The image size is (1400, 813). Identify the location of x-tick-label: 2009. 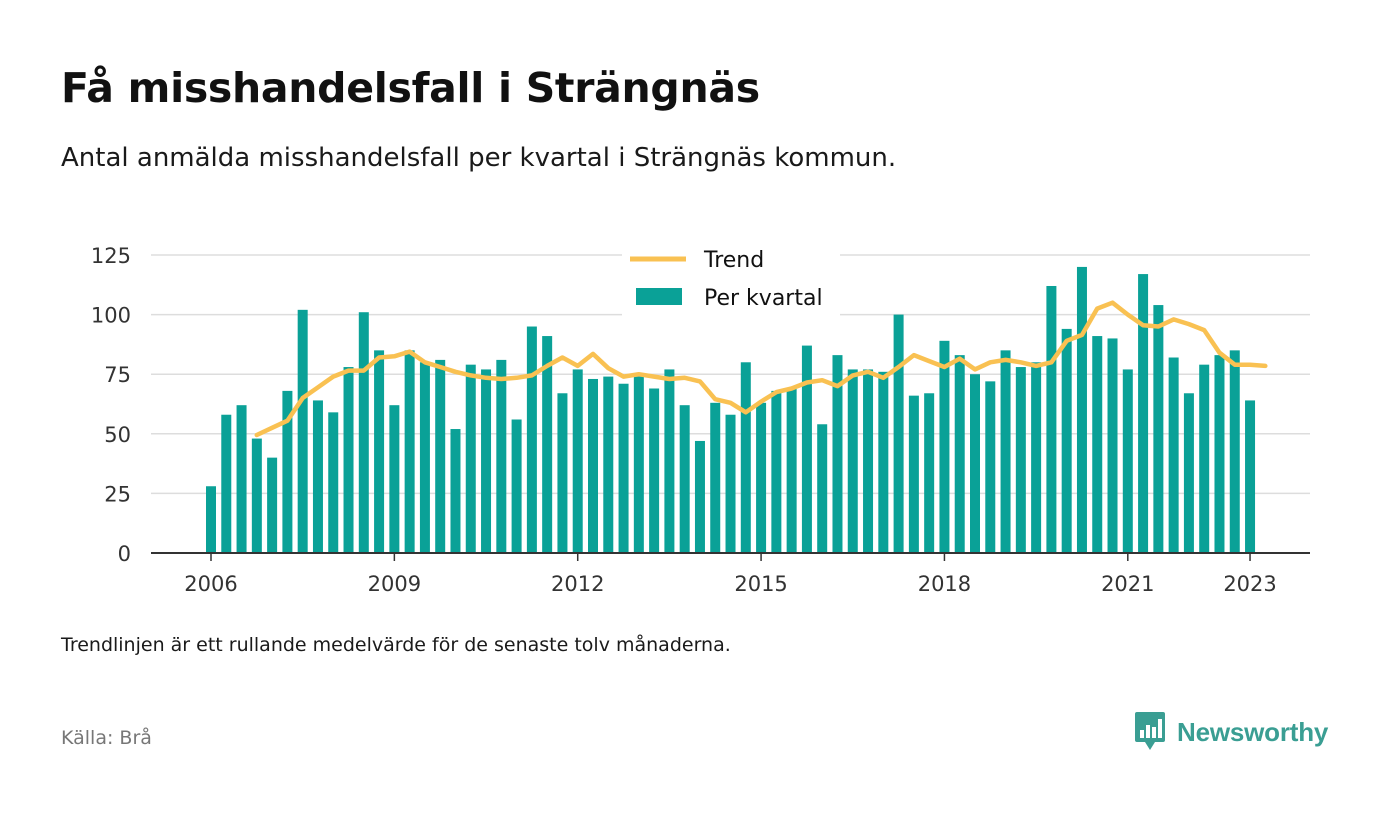
(394, 584).